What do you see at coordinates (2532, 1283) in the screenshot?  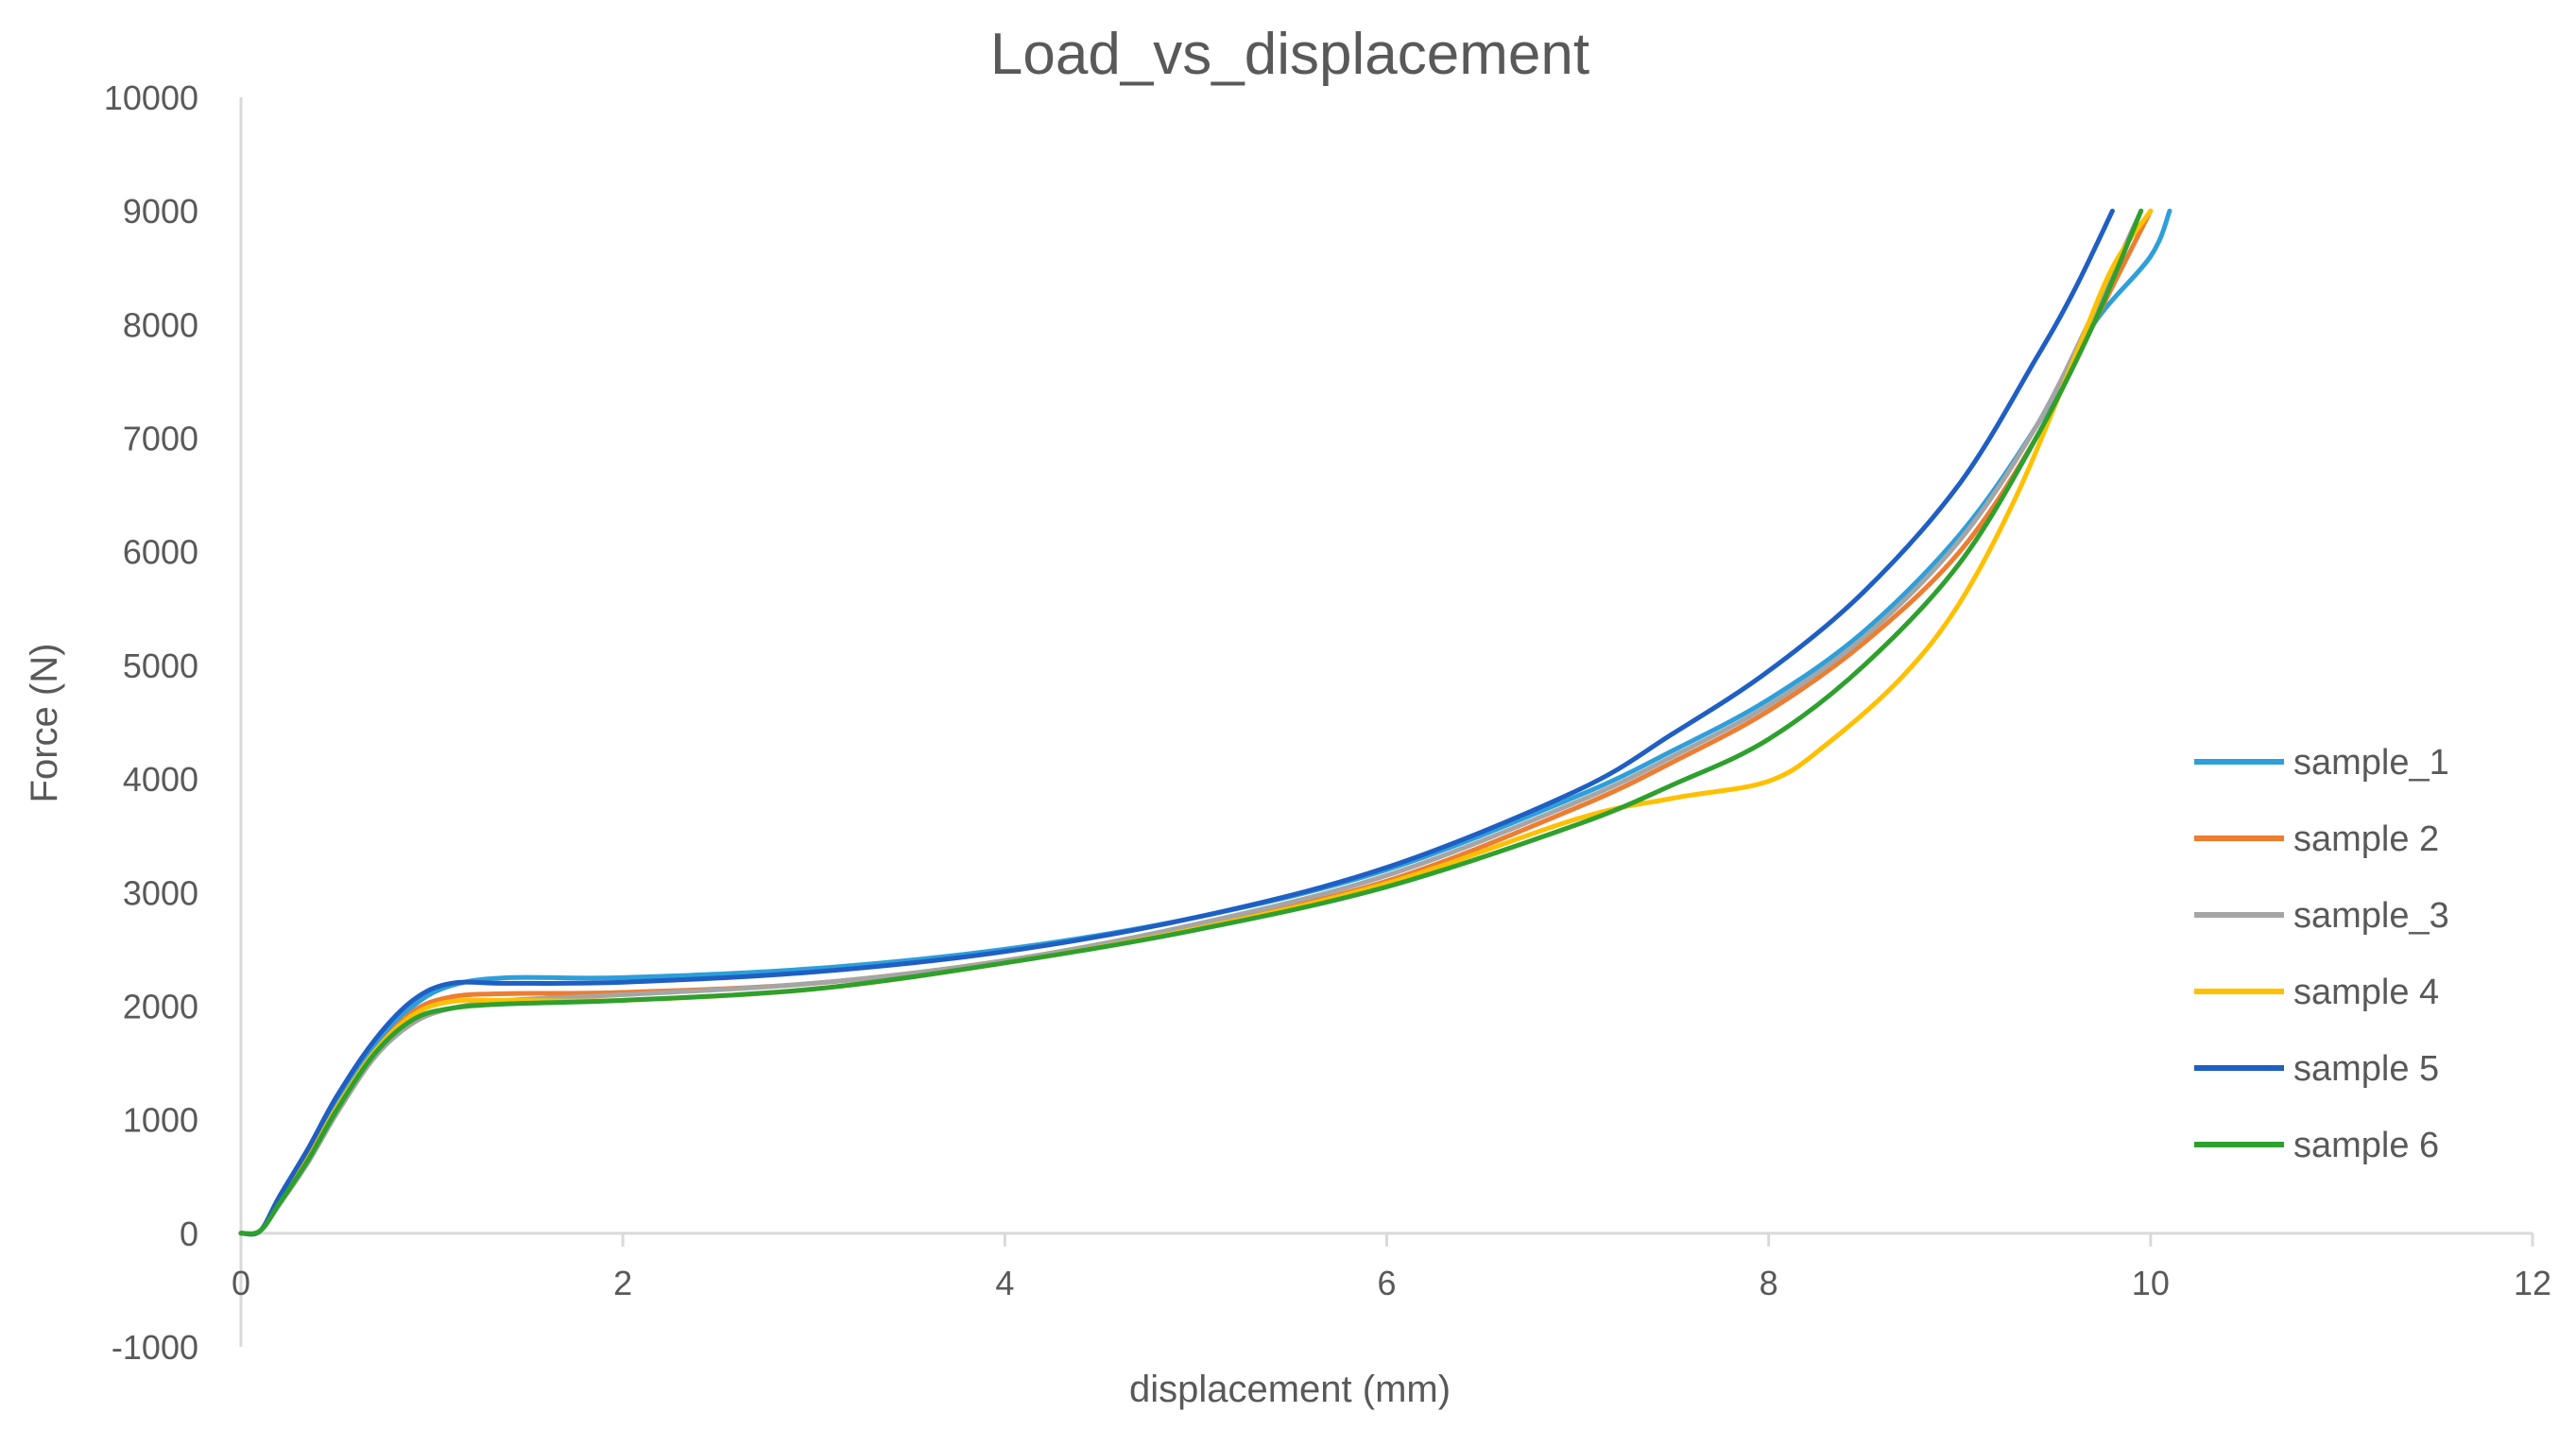 I see `x-tick-label: 12` at bounding box center [2532, 1283].